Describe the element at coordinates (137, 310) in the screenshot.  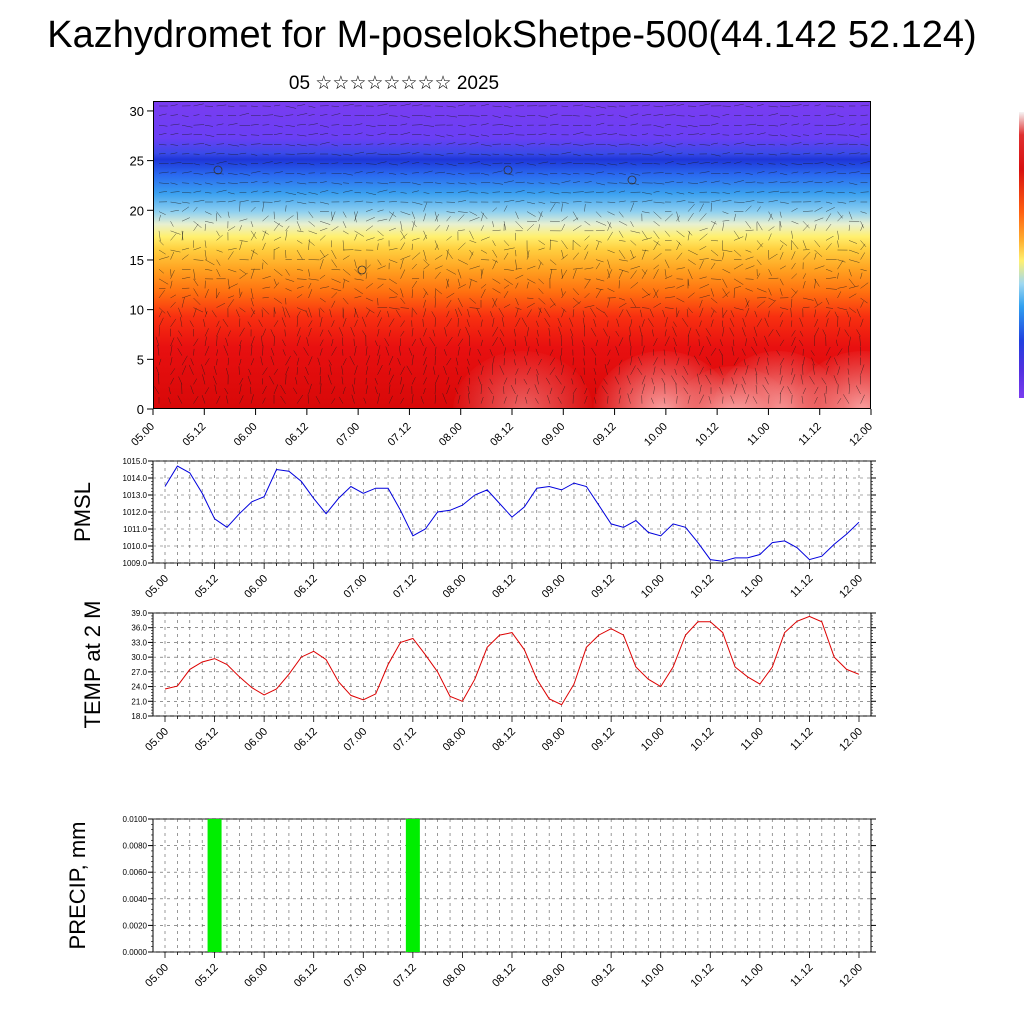
I see `y-tick-label: 10` at that location.